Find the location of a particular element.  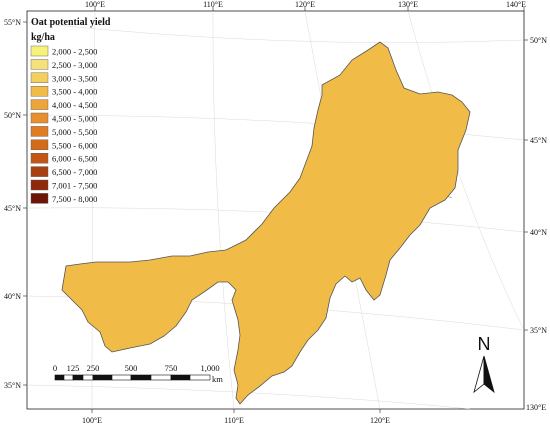

scale-unit: km is located at coordinates (217, 379).